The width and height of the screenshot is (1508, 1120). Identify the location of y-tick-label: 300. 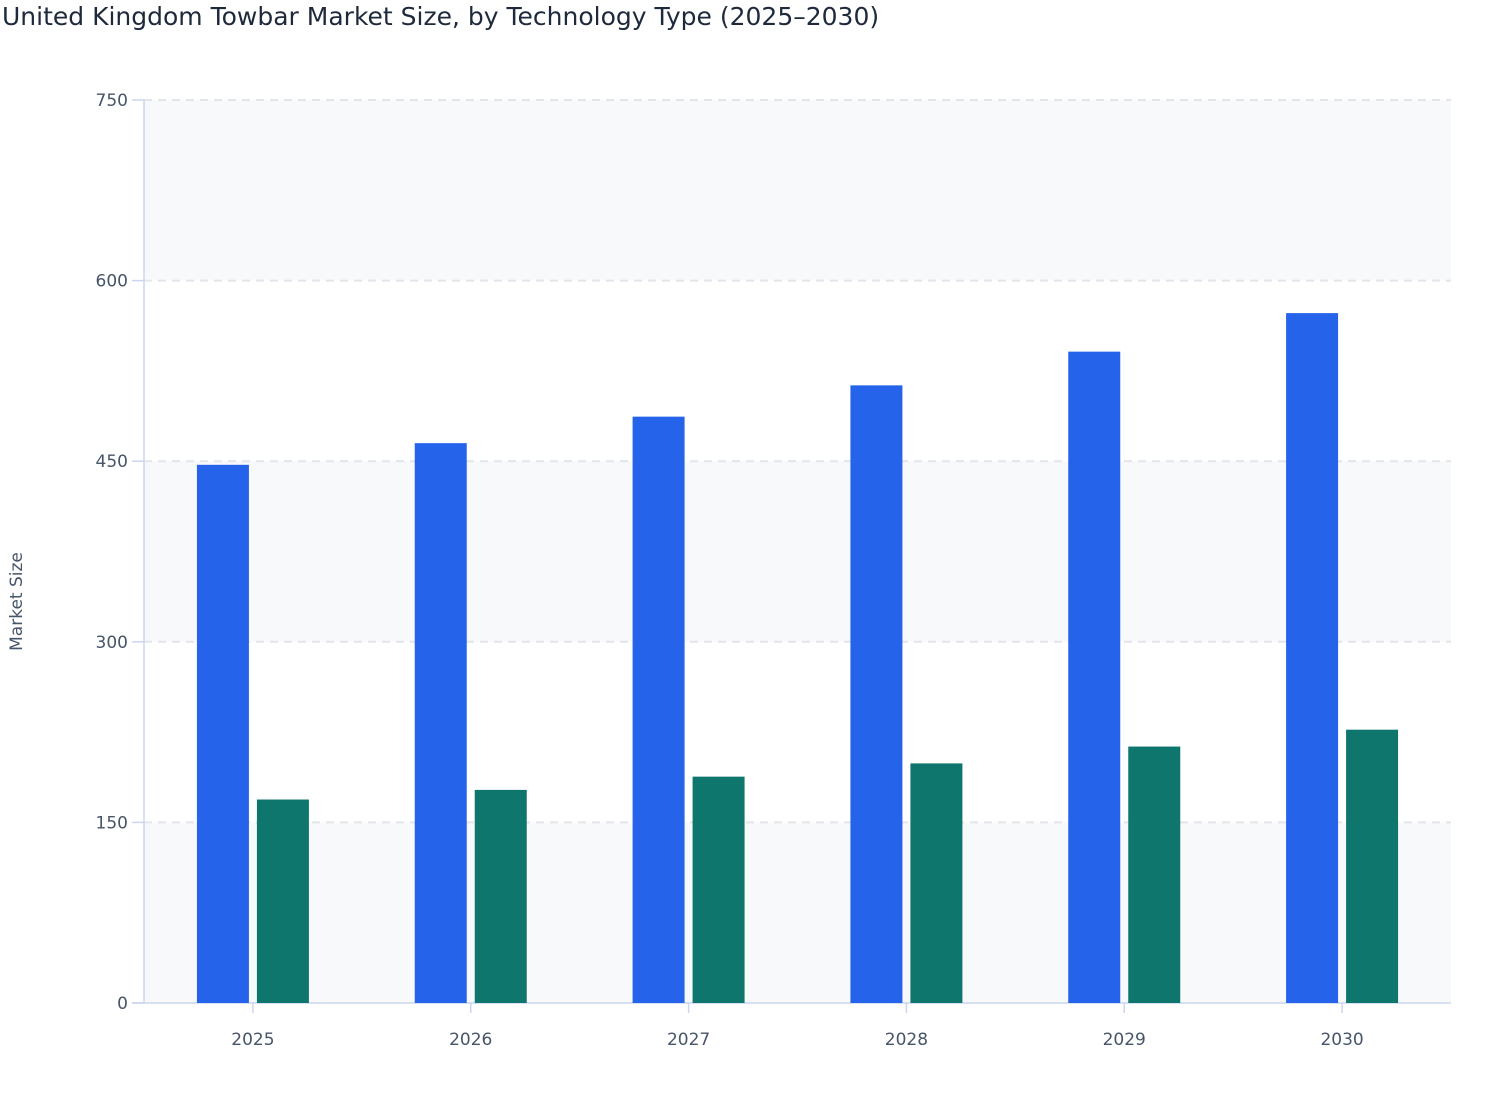
(112, 643).